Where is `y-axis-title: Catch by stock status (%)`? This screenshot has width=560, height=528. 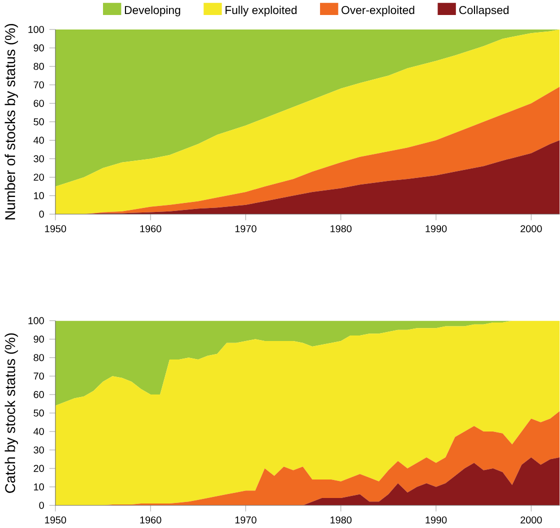 y-axis-title: Catch by stock status (%) is located at coordinates (11, 413).